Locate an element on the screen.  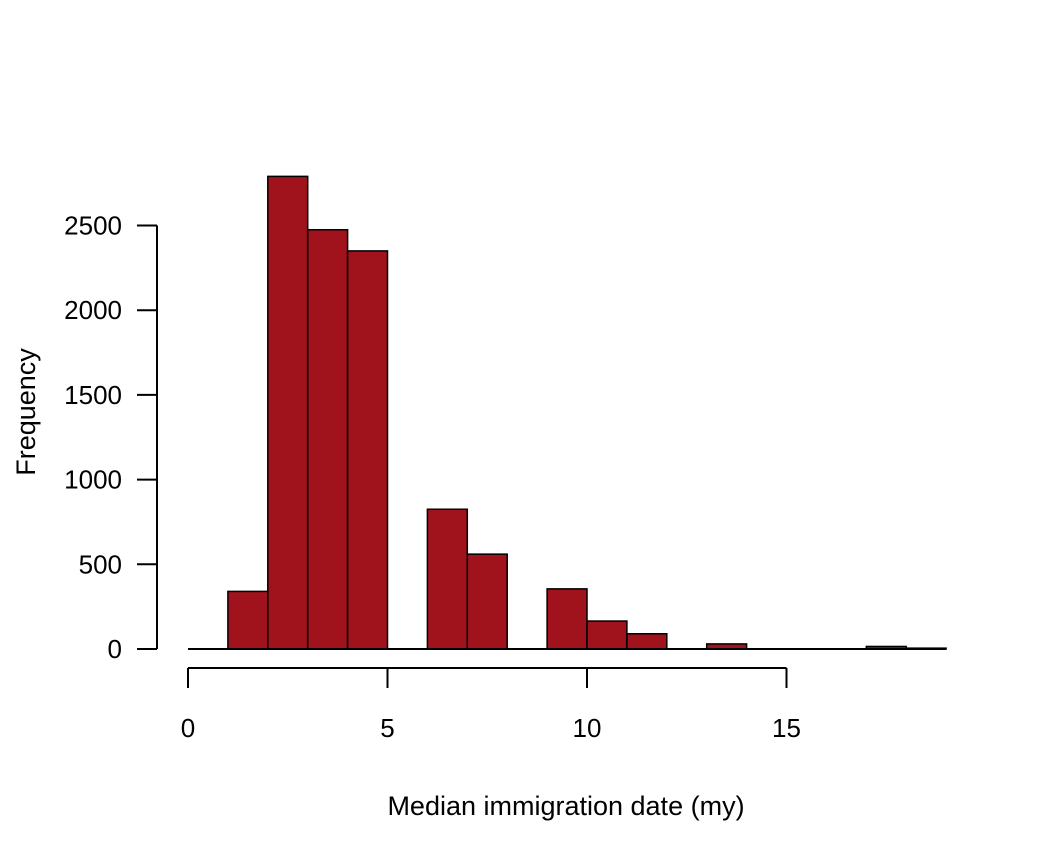
y-tick-label: 0 is located at coordinates (115, 649).